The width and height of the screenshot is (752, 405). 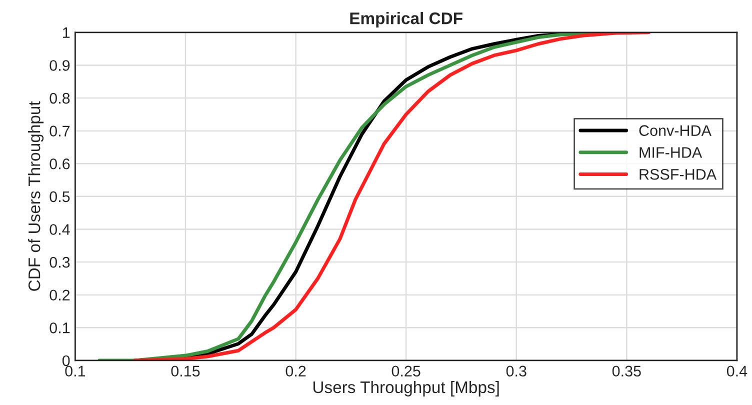 What do you see at coordinates (60, 295) in the screenshot?
I see `y-tick-label: 0.2` at bounding box center [60, 295].